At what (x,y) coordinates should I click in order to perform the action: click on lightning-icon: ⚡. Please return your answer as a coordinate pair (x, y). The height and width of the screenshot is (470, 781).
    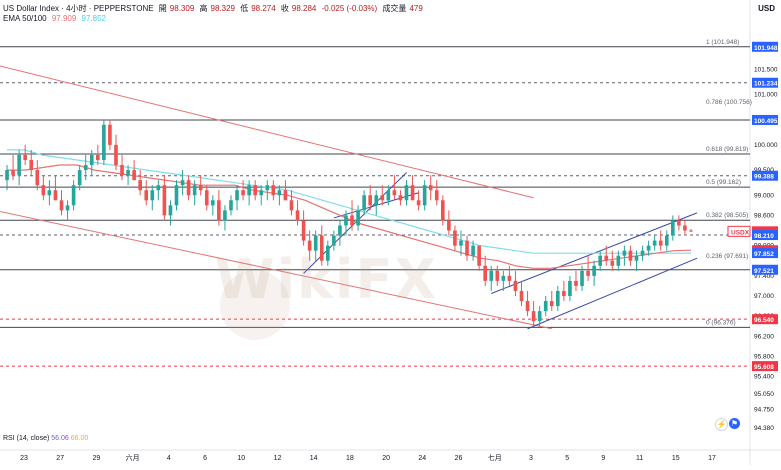
    Looking at the image, I should click on (721, 424).